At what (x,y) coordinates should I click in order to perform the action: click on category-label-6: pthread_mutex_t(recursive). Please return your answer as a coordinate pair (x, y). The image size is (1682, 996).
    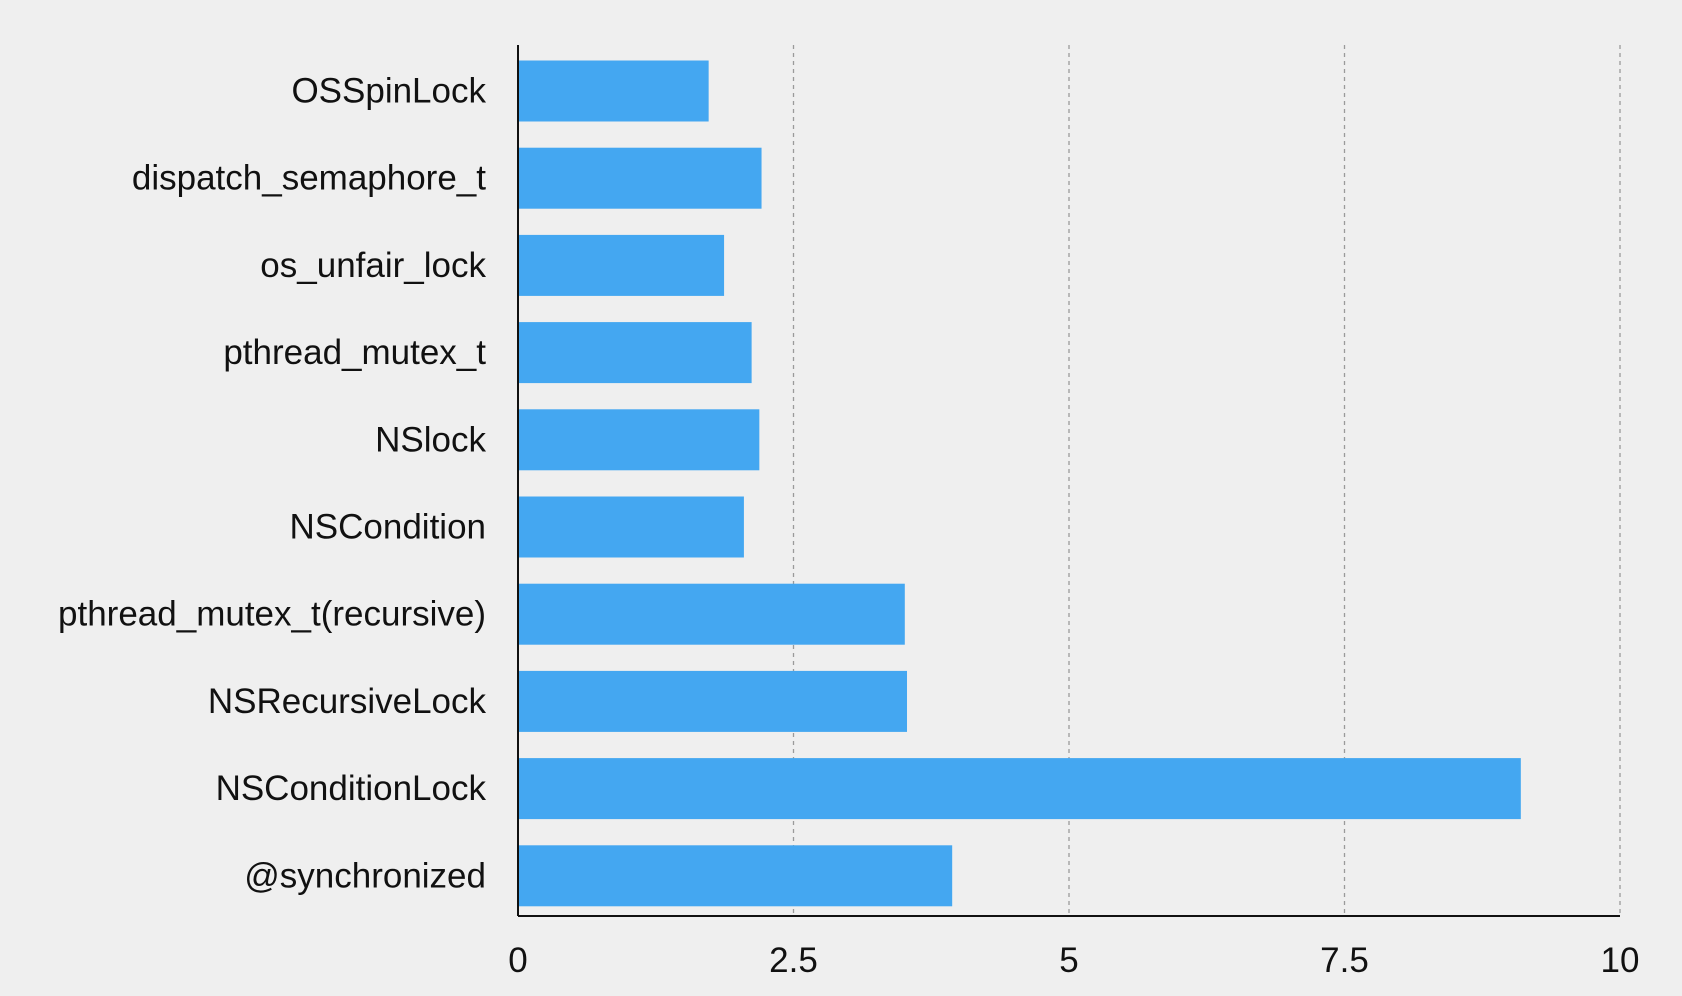
    Looking at the image, I should click on (272, 614).